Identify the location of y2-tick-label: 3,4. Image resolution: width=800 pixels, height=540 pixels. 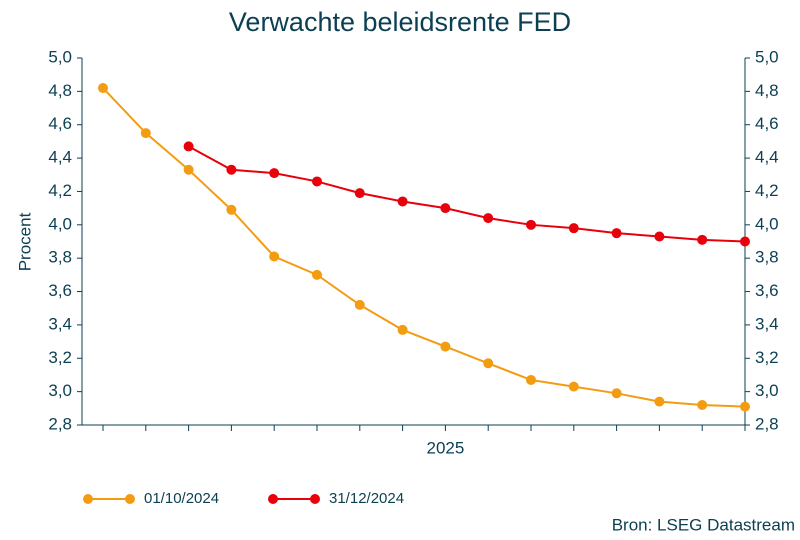
(767, 323).